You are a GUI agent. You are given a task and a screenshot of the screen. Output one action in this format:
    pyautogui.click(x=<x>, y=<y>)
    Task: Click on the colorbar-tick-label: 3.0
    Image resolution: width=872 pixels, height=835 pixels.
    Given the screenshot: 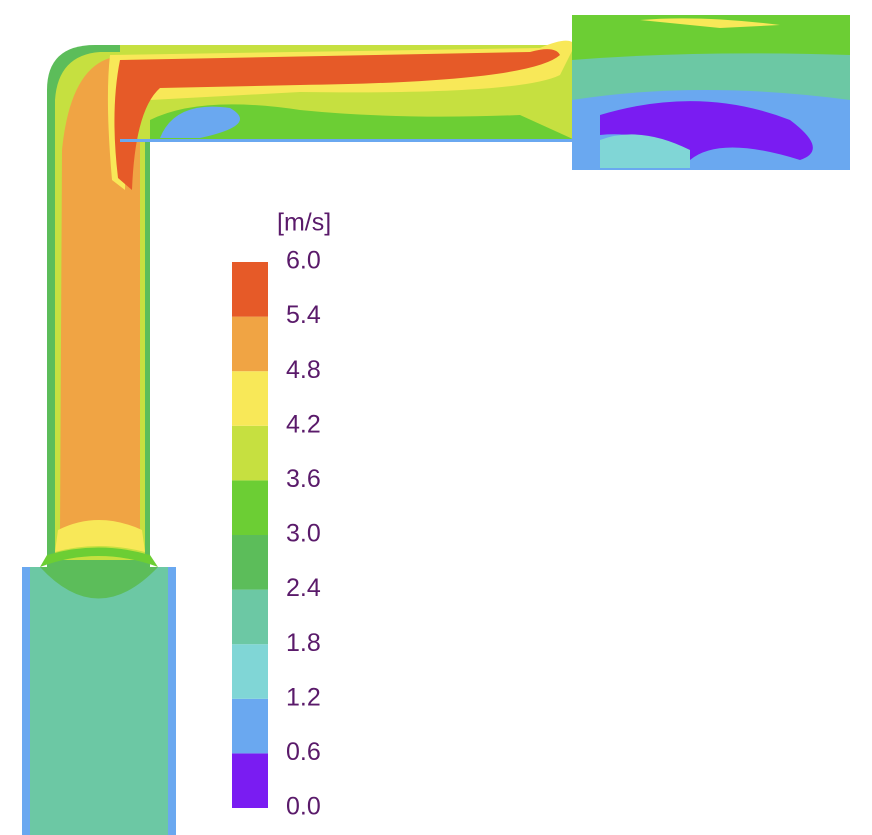 What is the action you would take?
    pyautogui.click(x=303, y=534)
    